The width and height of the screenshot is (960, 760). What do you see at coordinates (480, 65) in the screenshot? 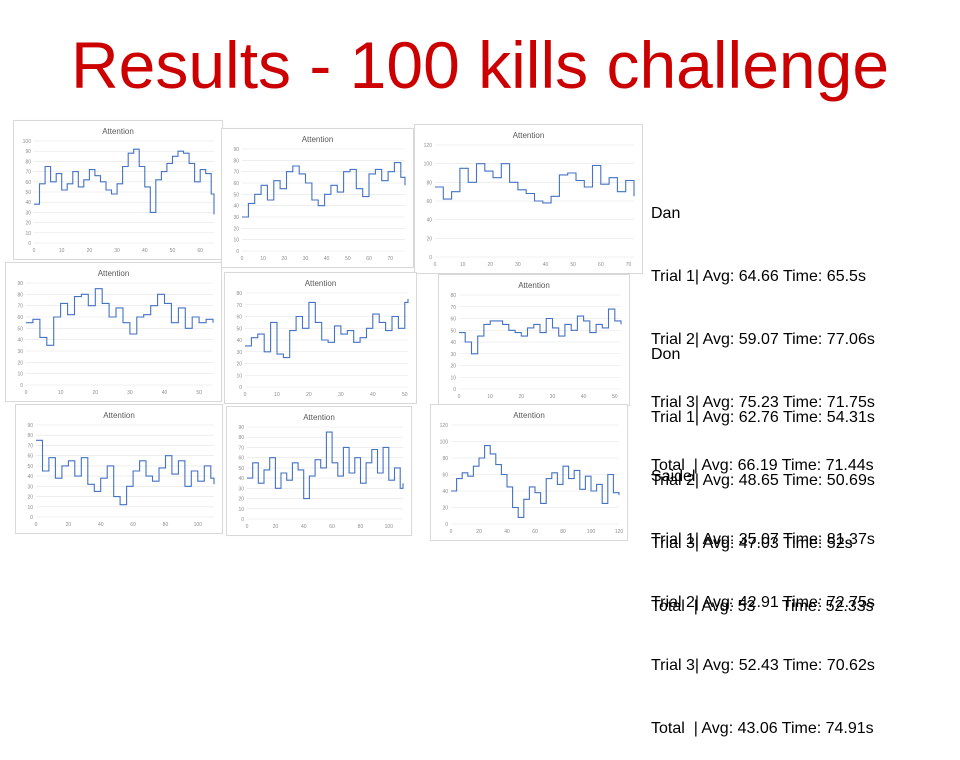
I see `page-title: Results - 100 kills challenge` at bounding box center [480, 65].